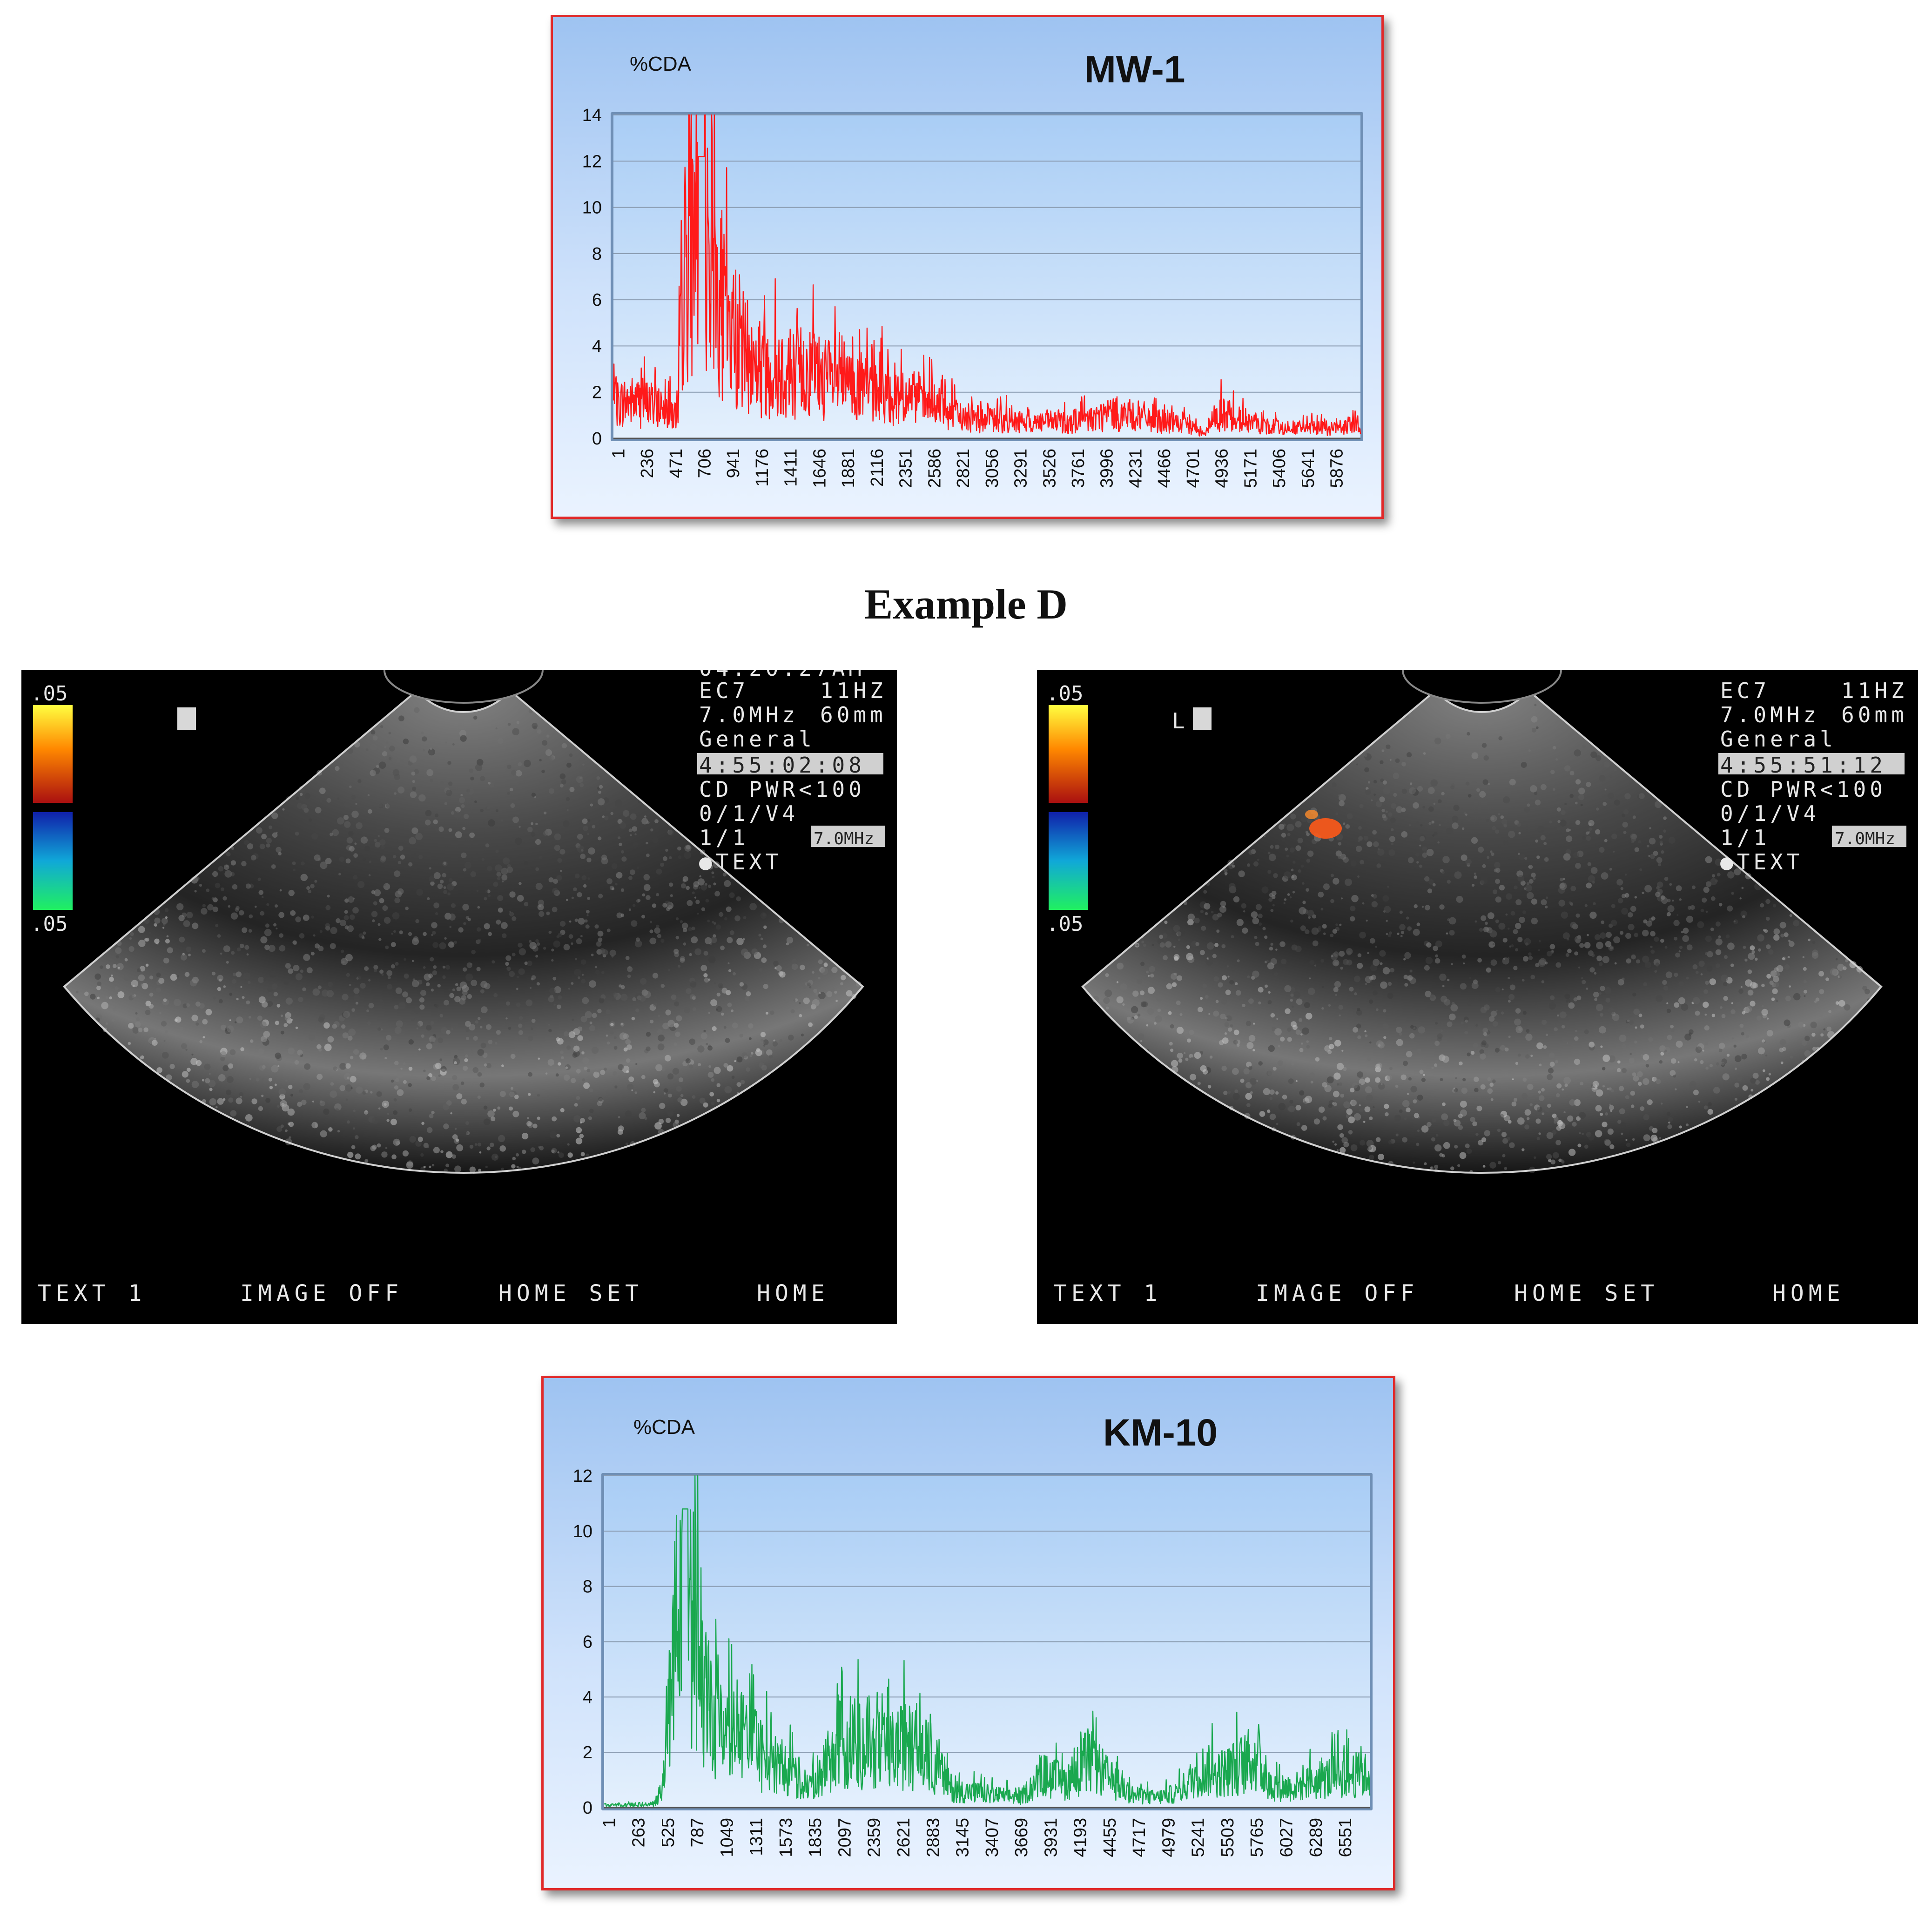 Image resolution: width=1932 pixels, height=1910 pixels. I want to click on x-tick-label: 6289, so click(1316, 1838).